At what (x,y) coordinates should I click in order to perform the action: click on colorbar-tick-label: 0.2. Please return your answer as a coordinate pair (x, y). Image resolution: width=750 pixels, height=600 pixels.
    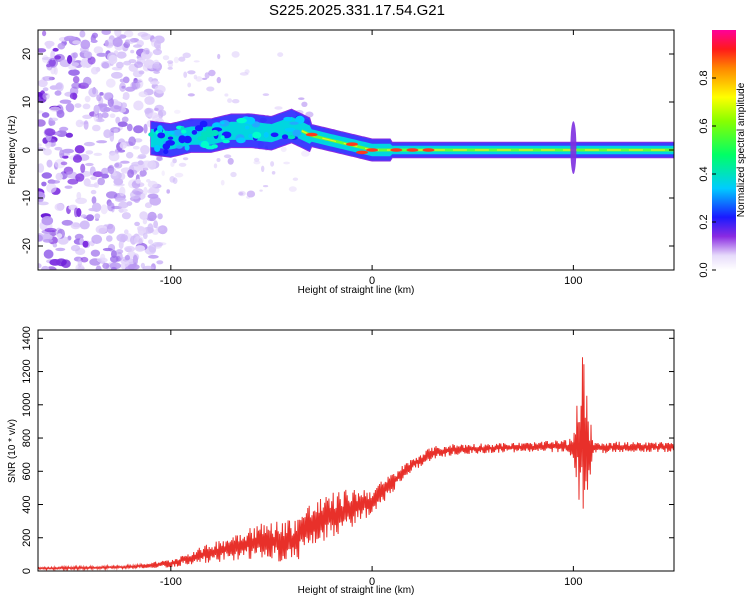
    Looking at the image, I should click on (704, 221).